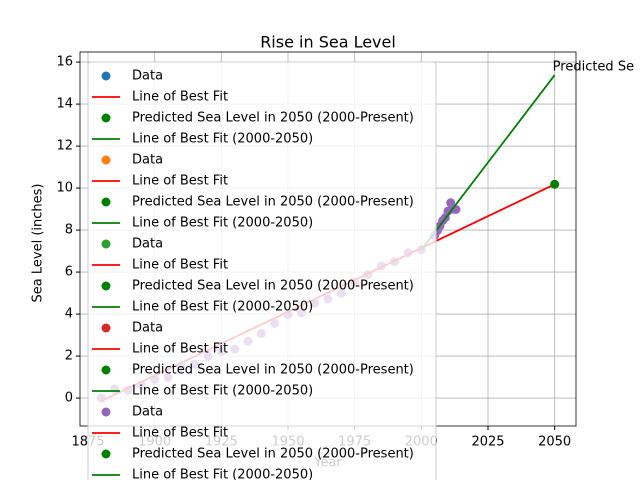 The height and width of the screenshot is (480, 640). Describe the element at coordinates (69, 356) in the screenshot. I see `y-tick-label: 2` at that location.